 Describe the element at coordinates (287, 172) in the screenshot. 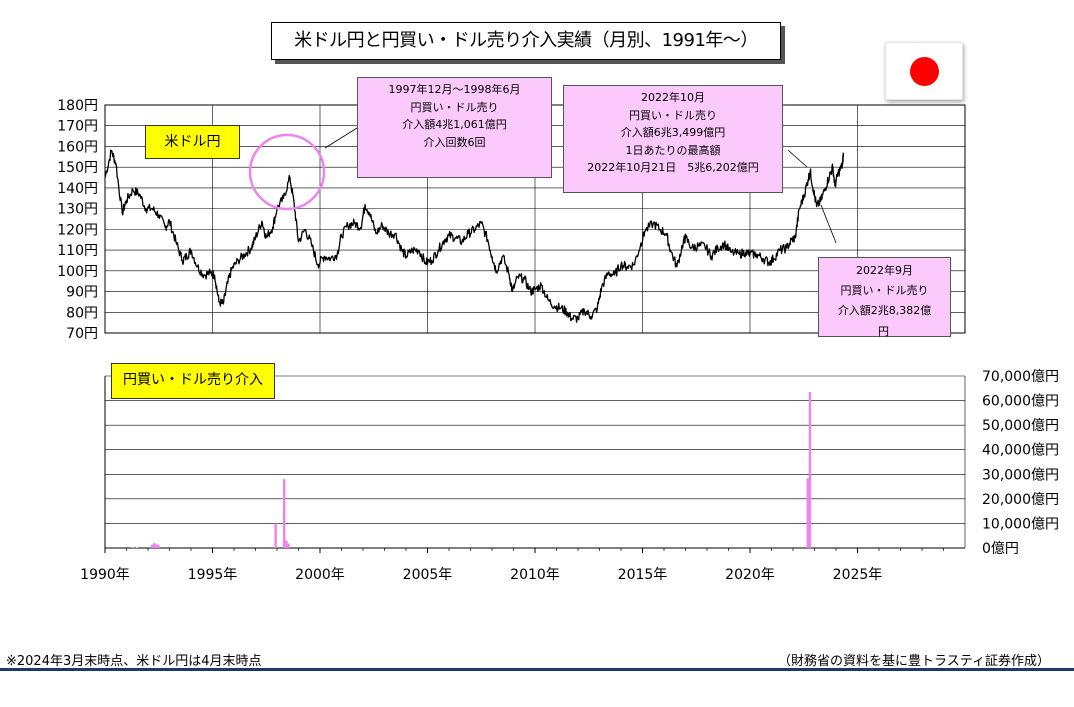

I see `highlight-circle` at that location.